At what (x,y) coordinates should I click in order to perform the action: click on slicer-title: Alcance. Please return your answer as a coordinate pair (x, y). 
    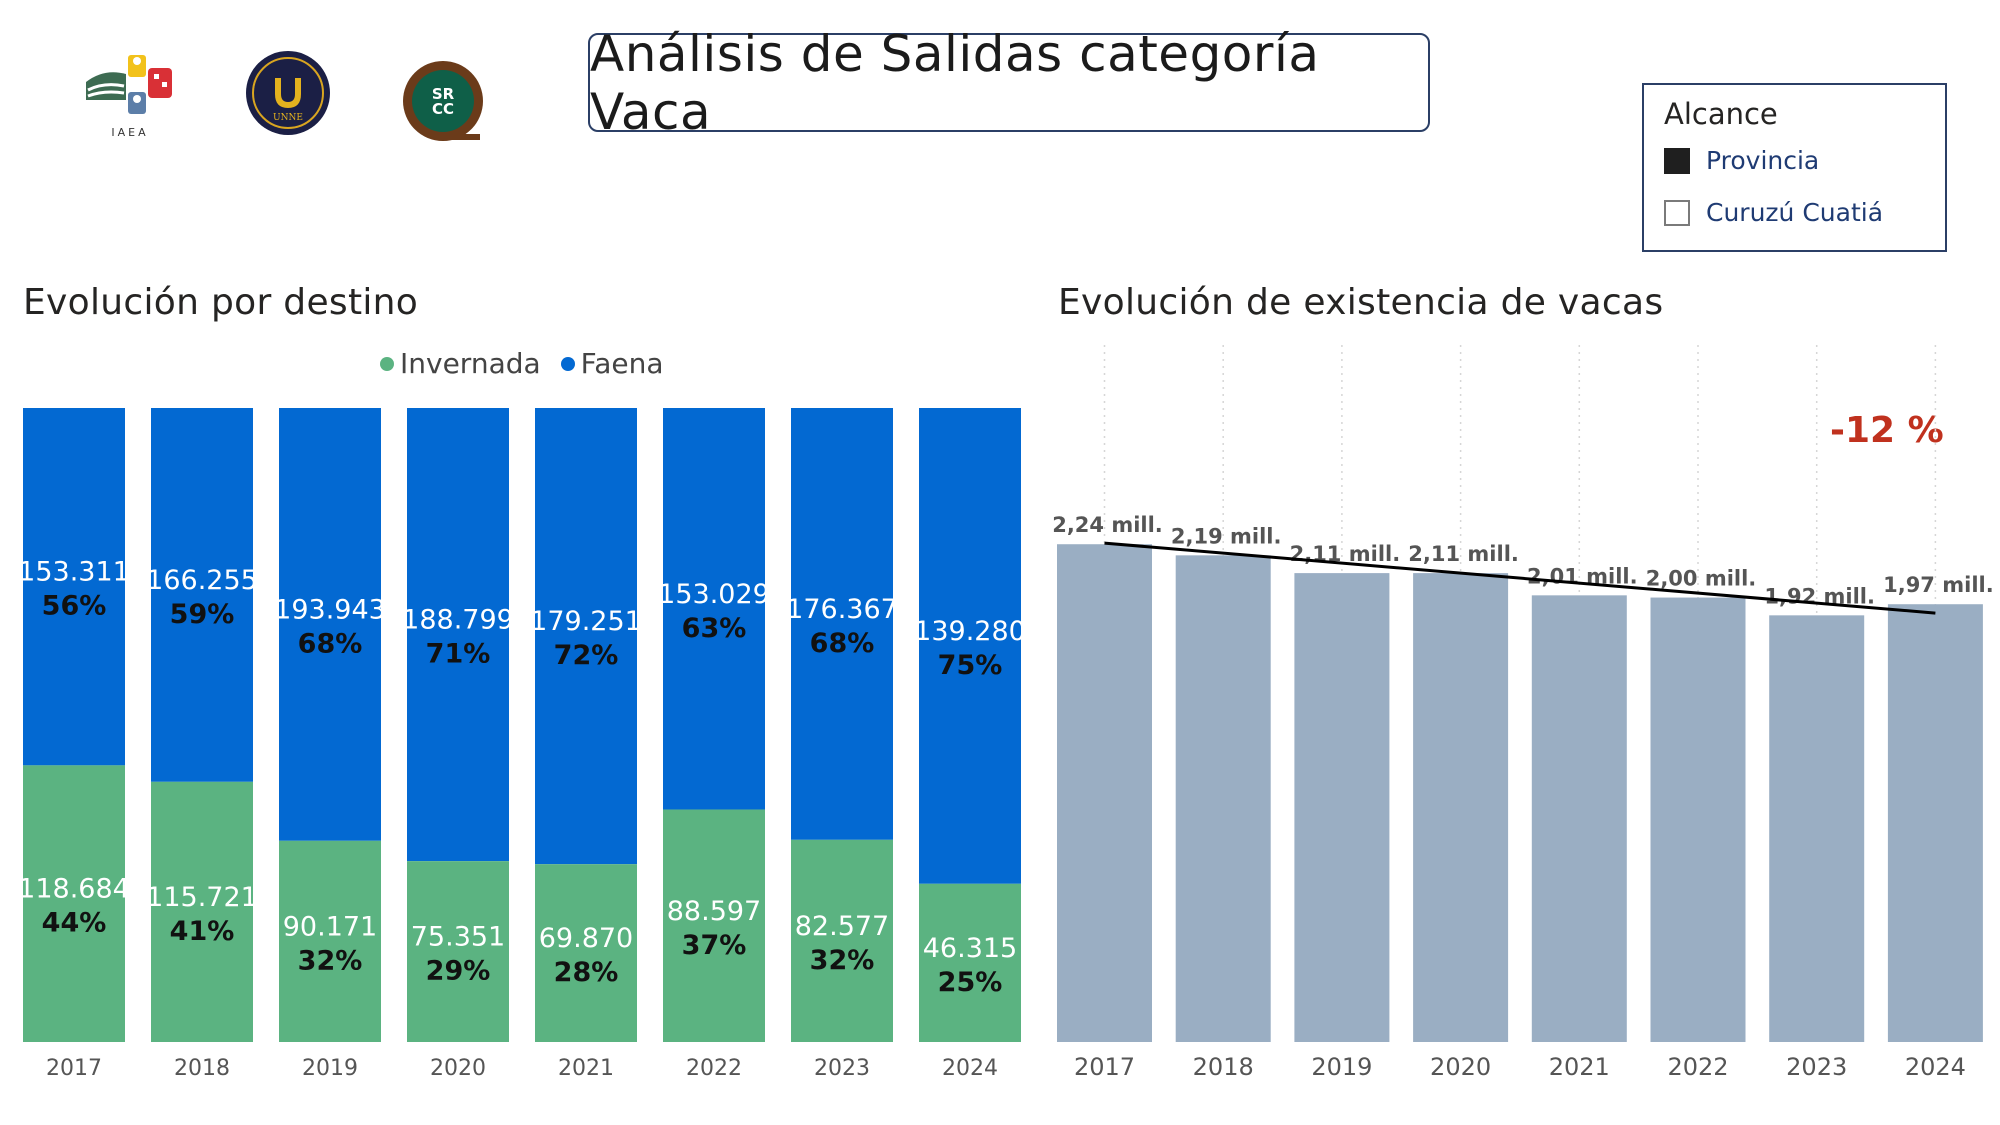
    Looking at the image, I should click on (1721, 114).